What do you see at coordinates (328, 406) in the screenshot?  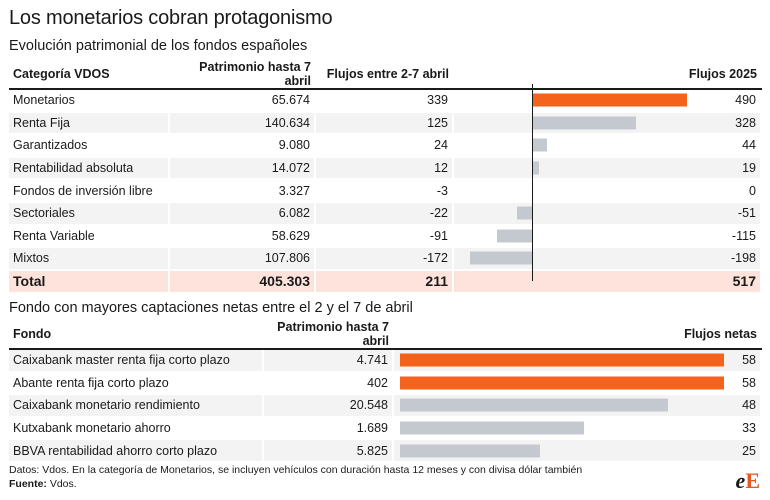 I see `fund-patrimonio-cell: 20.548` at bounding box center [328, 406].